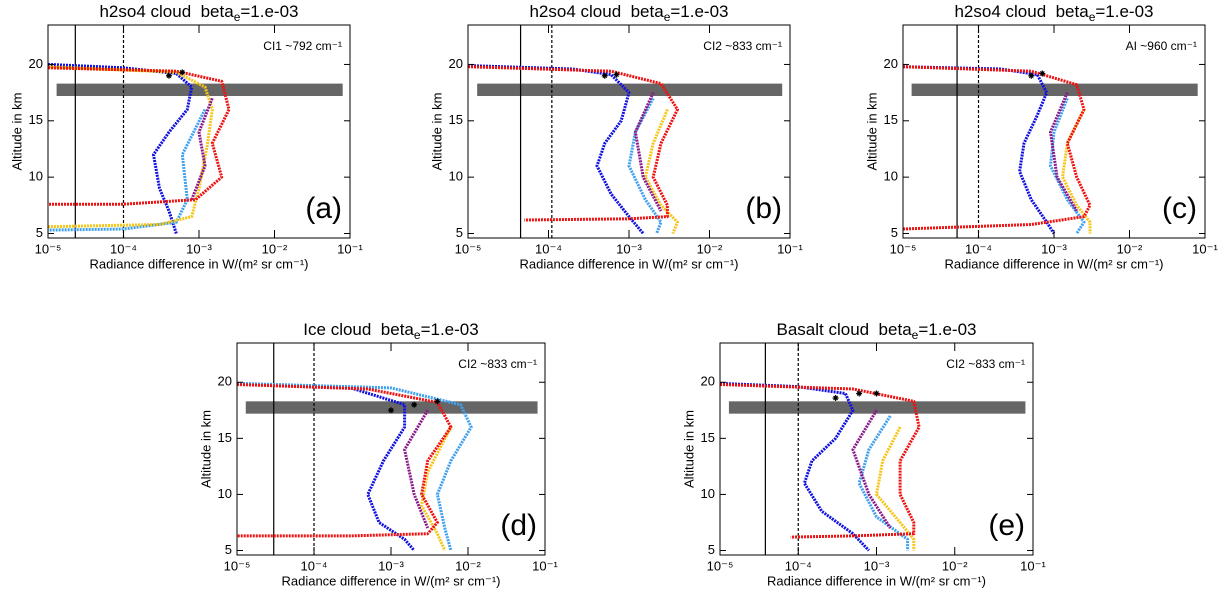  Describe the element at coordinates (1161, 46) in the screenshot. I see `wavenumber-note: AI ~960 cm⁻¹` at that location.